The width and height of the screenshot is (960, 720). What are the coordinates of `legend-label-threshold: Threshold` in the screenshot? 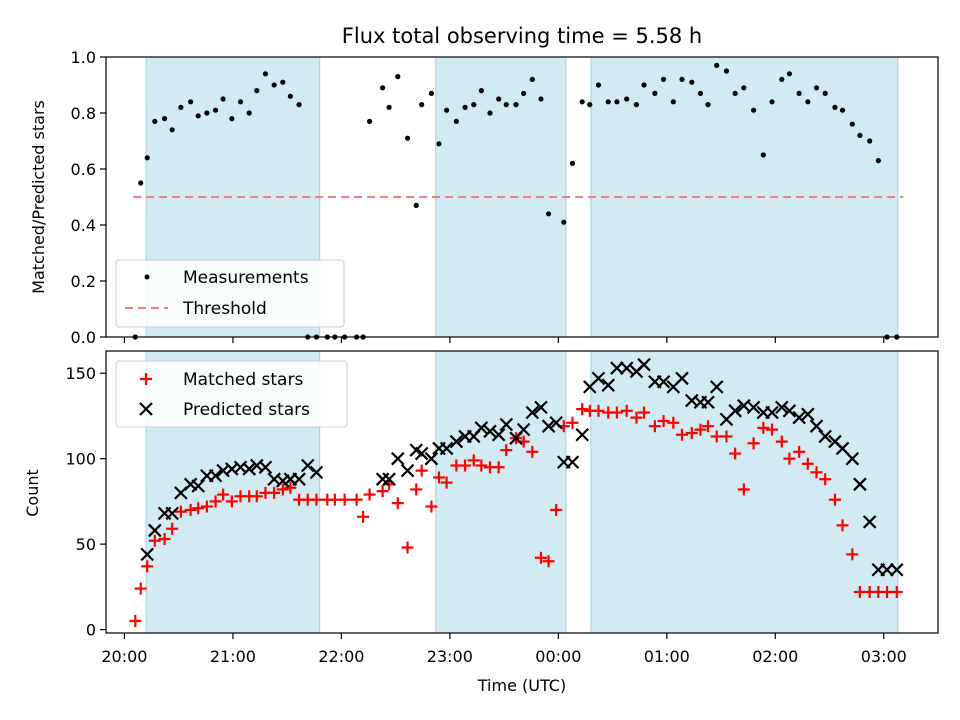 It's located at (224, 309).